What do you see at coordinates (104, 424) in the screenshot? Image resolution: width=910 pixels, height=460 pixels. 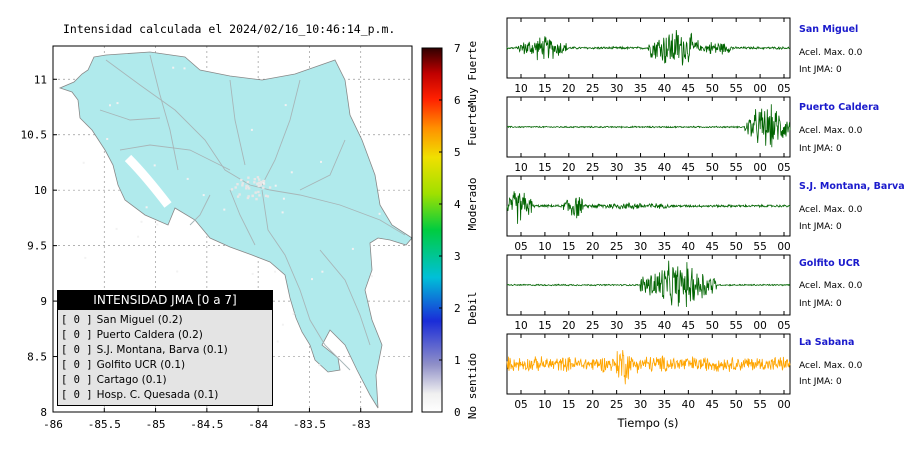 I see `map-xtick-label: -85.5` at bounding box center [104, 424].